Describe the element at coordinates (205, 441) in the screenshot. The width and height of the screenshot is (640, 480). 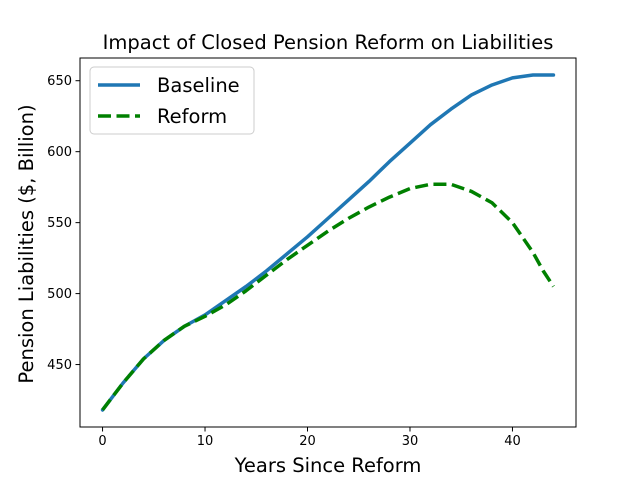
I see `x-tick-label: 10` at that location.